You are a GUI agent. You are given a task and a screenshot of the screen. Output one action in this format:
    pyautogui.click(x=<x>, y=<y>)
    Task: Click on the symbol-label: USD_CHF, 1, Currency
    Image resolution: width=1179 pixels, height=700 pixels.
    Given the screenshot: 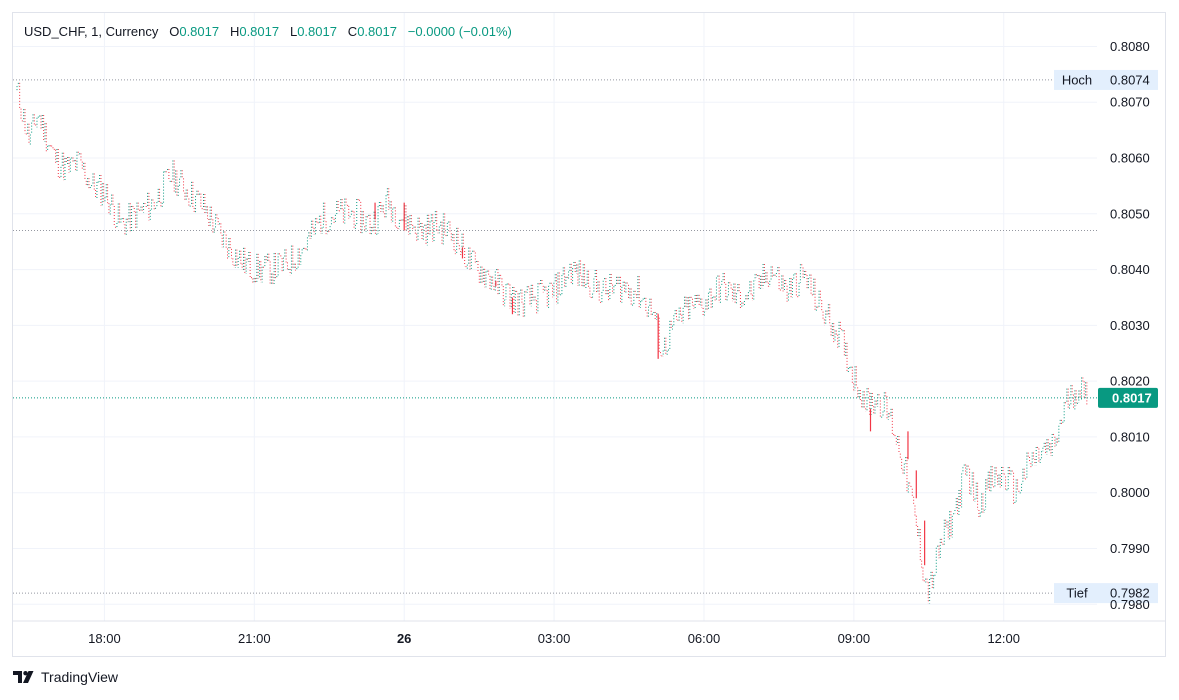 What is the action you would take?
    pyautogui.click(x=91, y=31)
    